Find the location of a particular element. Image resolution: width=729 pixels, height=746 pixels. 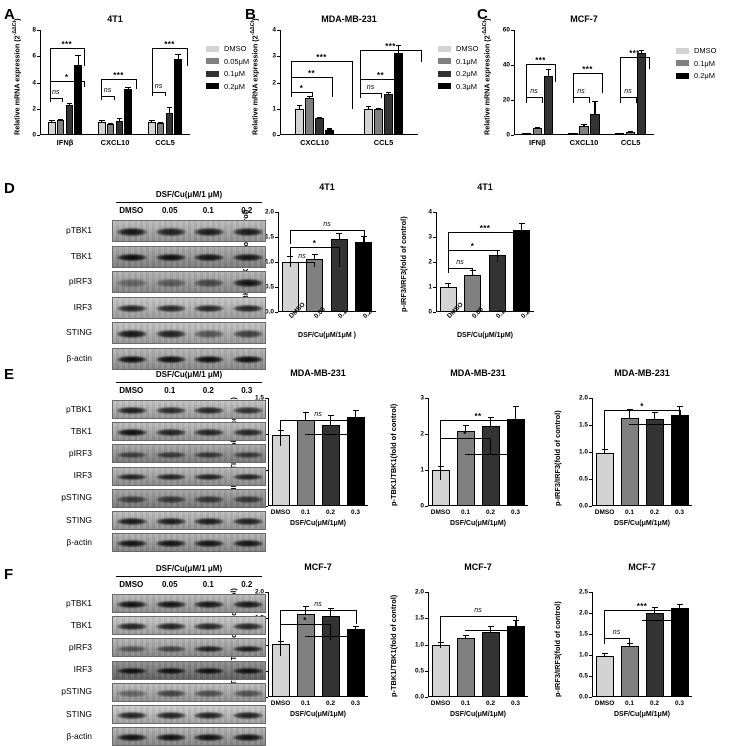

panel-letter-b: B is located at coordinates (250, 14).